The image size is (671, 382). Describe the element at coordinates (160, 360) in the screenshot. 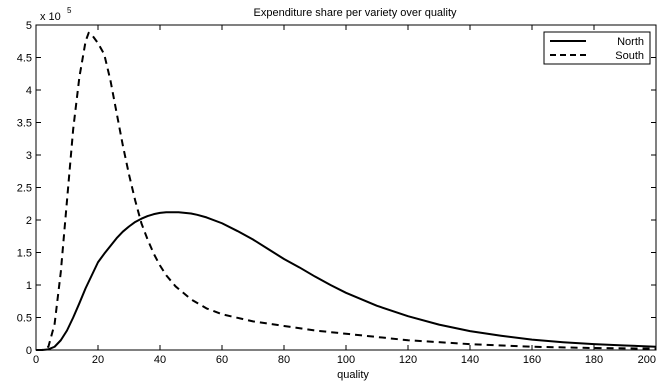

I see `x-tick-label: 40` at that location.